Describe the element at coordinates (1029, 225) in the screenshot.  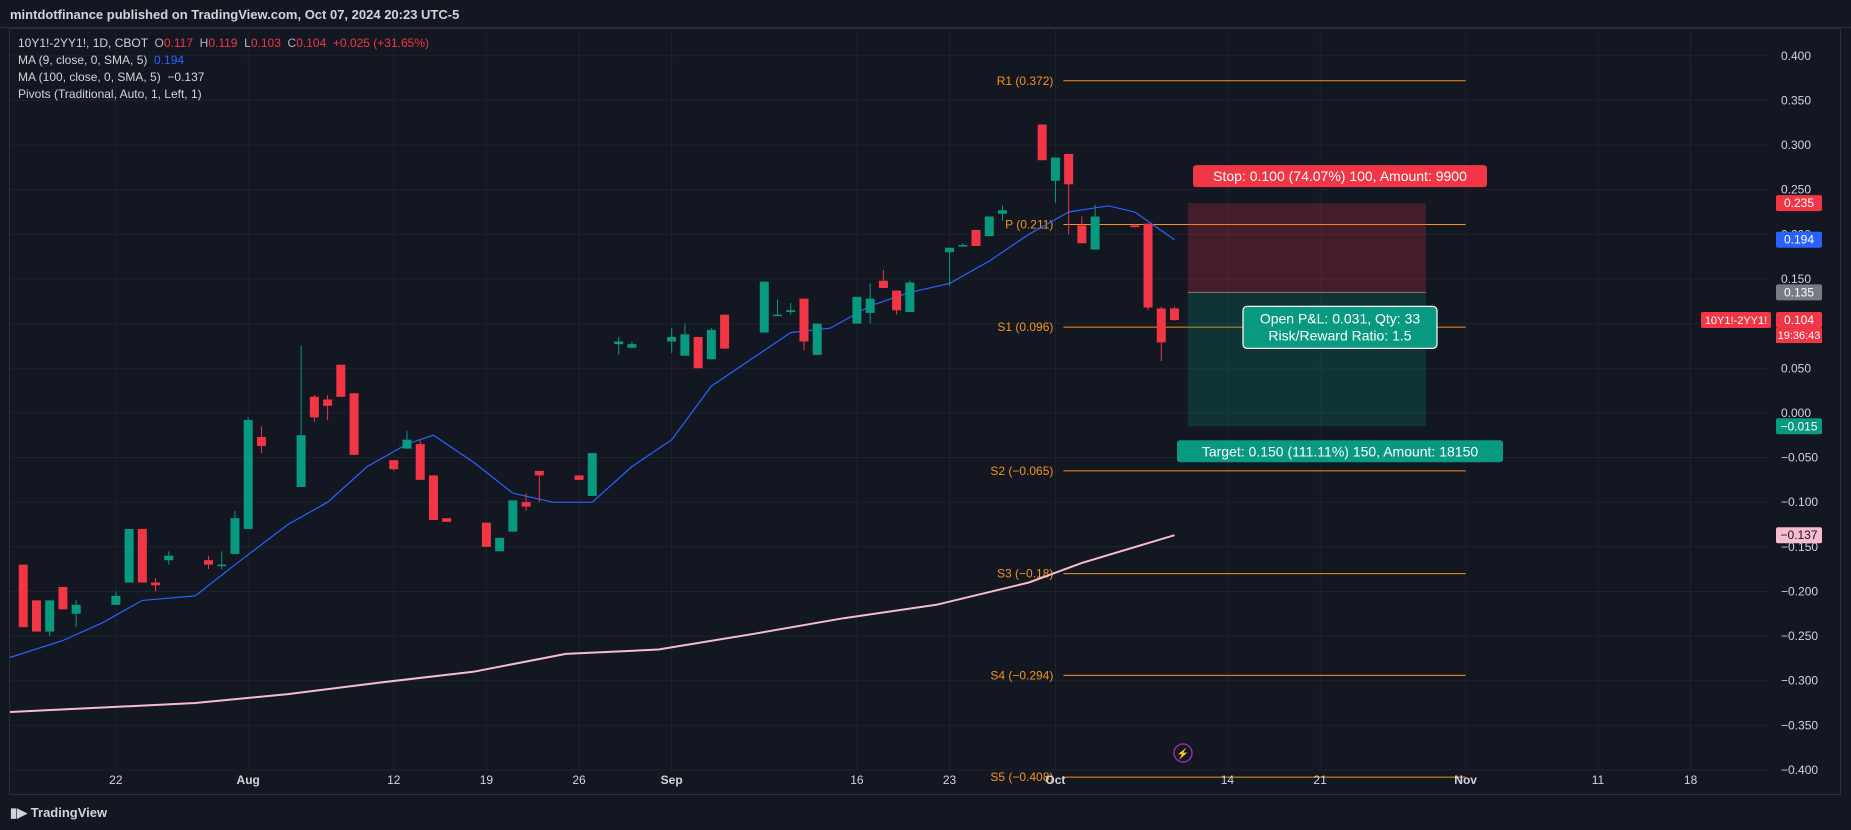
I see `pivot-label: P (0.211)` at that location.